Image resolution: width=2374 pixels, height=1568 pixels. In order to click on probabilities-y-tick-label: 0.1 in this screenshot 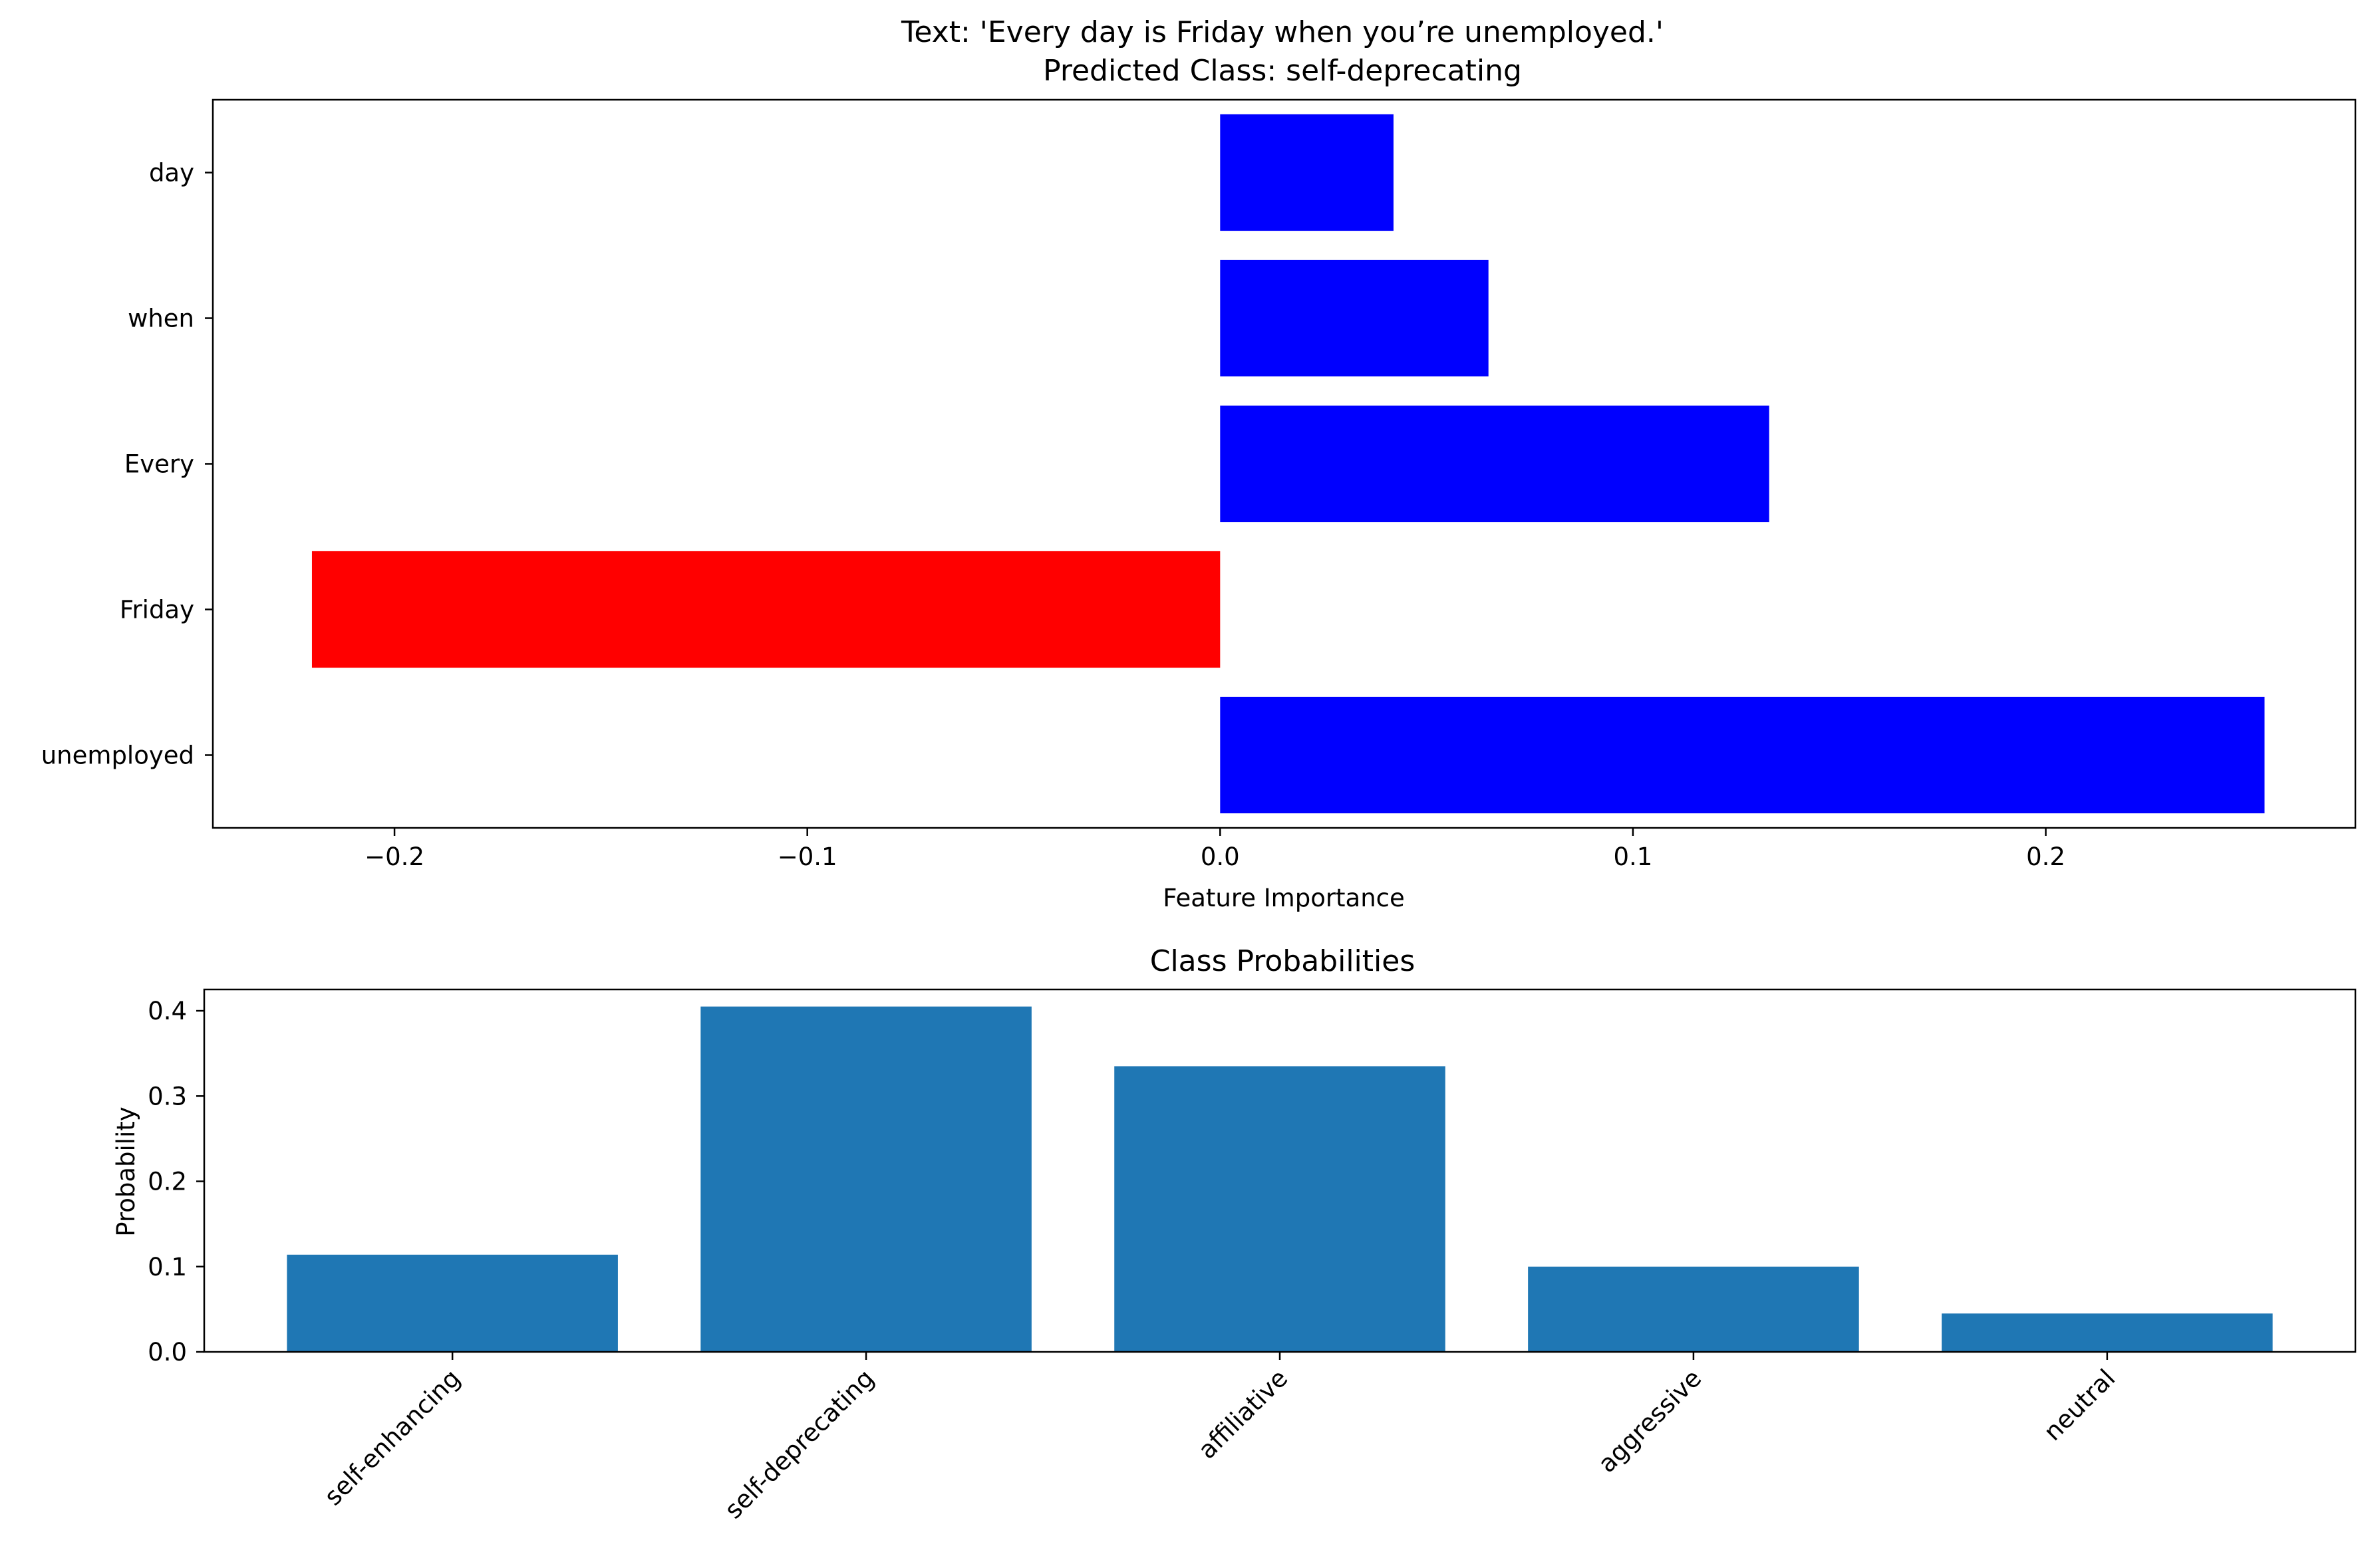, I will do `click(167, 1267)`.